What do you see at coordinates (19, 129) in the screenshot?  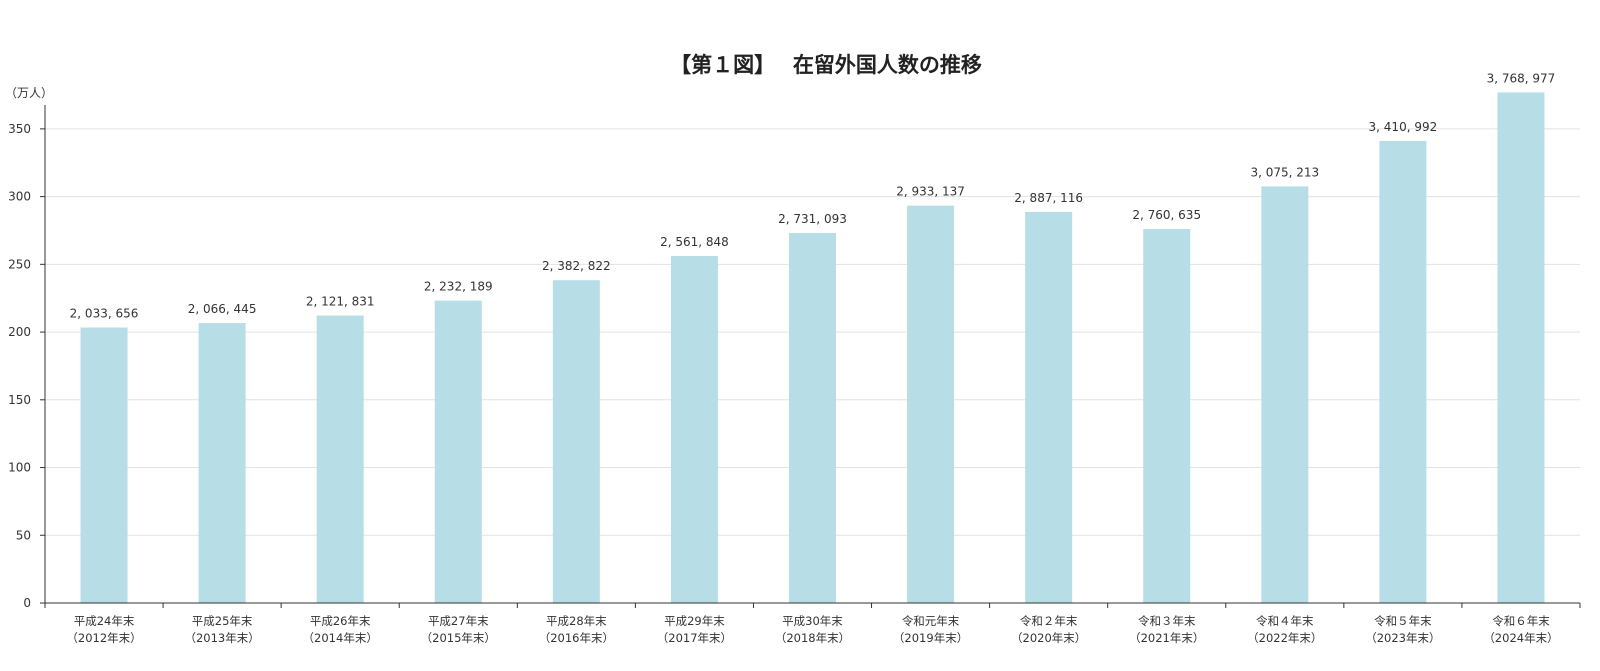 I see `y-tick-label: 350` at bounding box center [19, 129].